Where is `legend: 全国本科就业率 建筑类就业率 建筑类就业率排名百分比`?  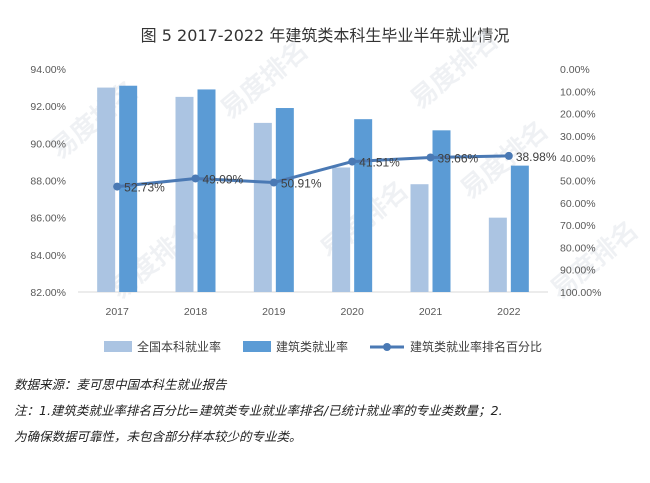 legend: 全国本科就业率 建筑类就业率 建筑类就业率排名百分比 is located at coordinates (323, 346).